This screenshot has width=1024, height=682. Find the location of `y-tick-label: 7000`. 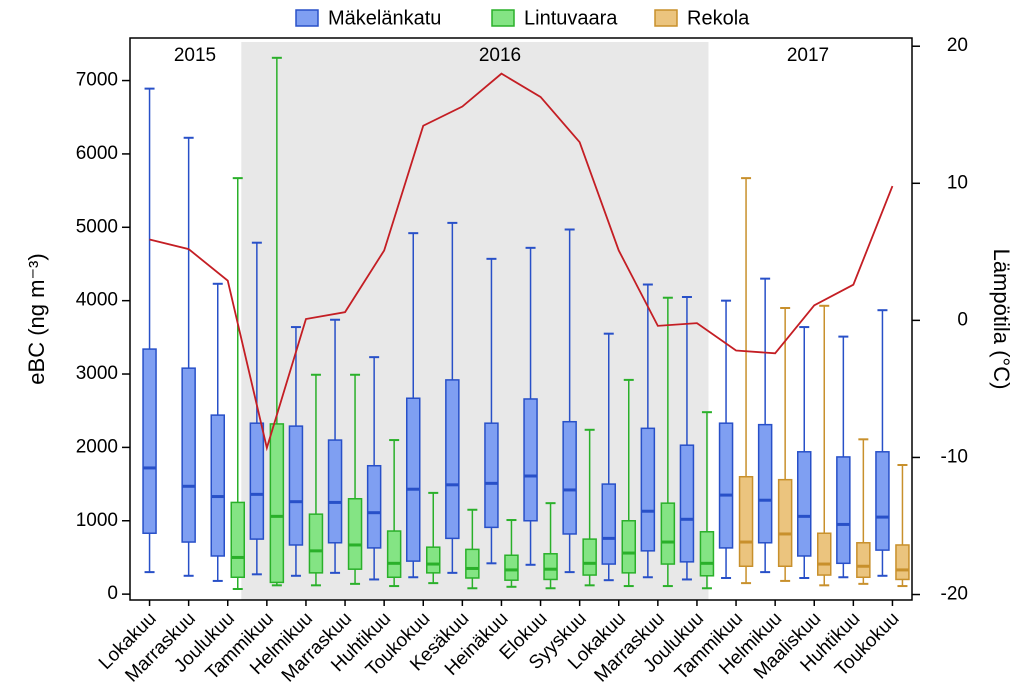

y-tick-label: 7000 is located at coordinates (97, 80).